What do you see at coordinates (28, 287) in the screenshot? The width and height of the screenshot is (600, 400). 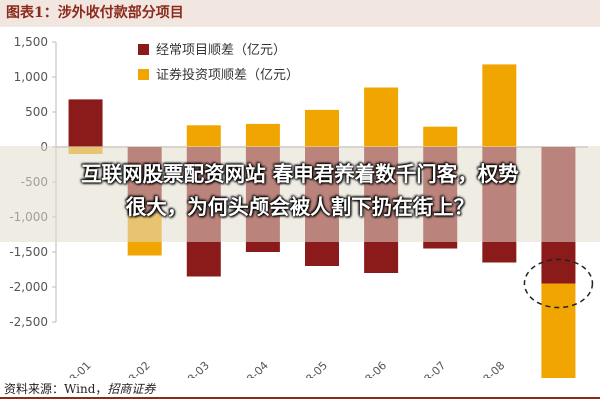 I see `y-tick-label: -2,000` at bounding box center [28, 287].